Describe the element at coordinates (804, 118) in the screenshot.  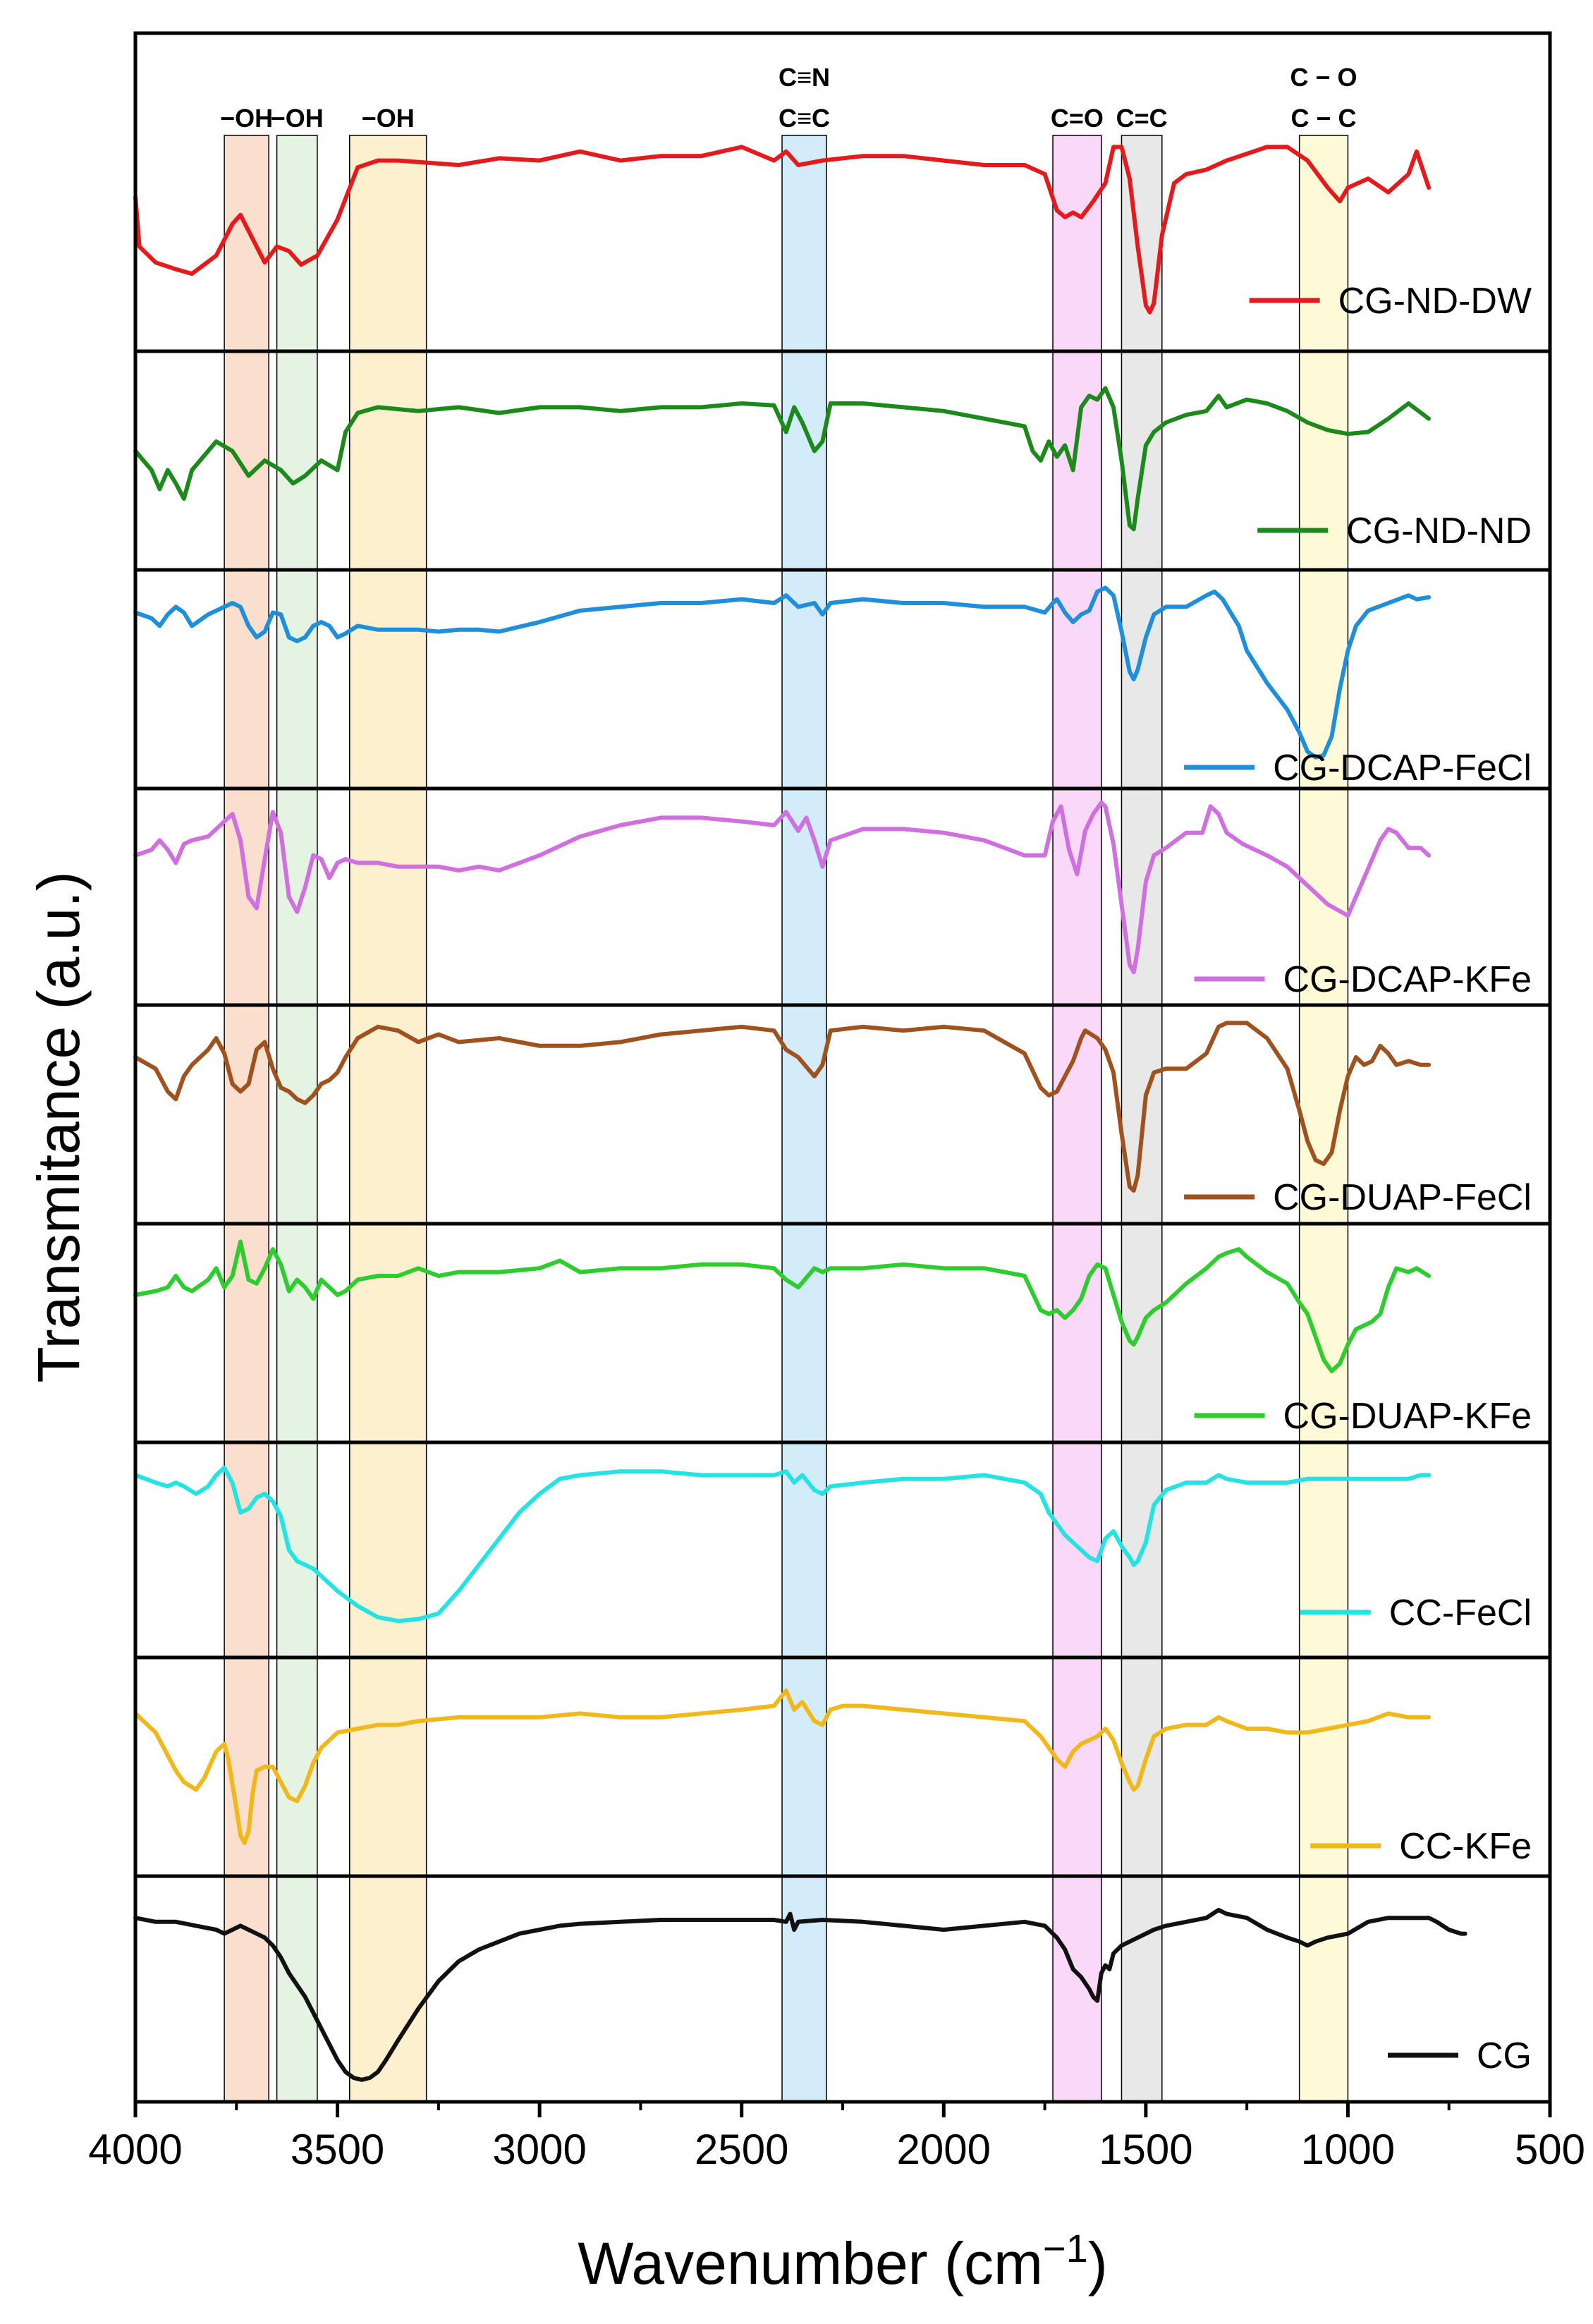
I see `band-4-label: C≡C` at that location.